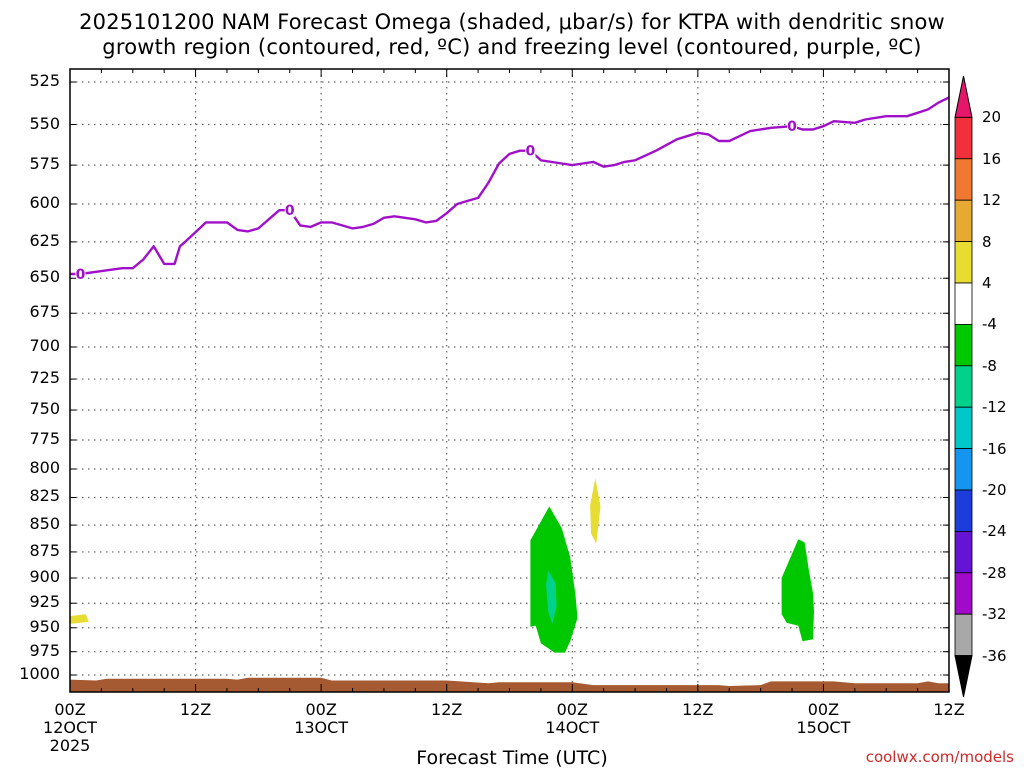  I want to click on x-tick-label: 12OCT, so click(70, 727).